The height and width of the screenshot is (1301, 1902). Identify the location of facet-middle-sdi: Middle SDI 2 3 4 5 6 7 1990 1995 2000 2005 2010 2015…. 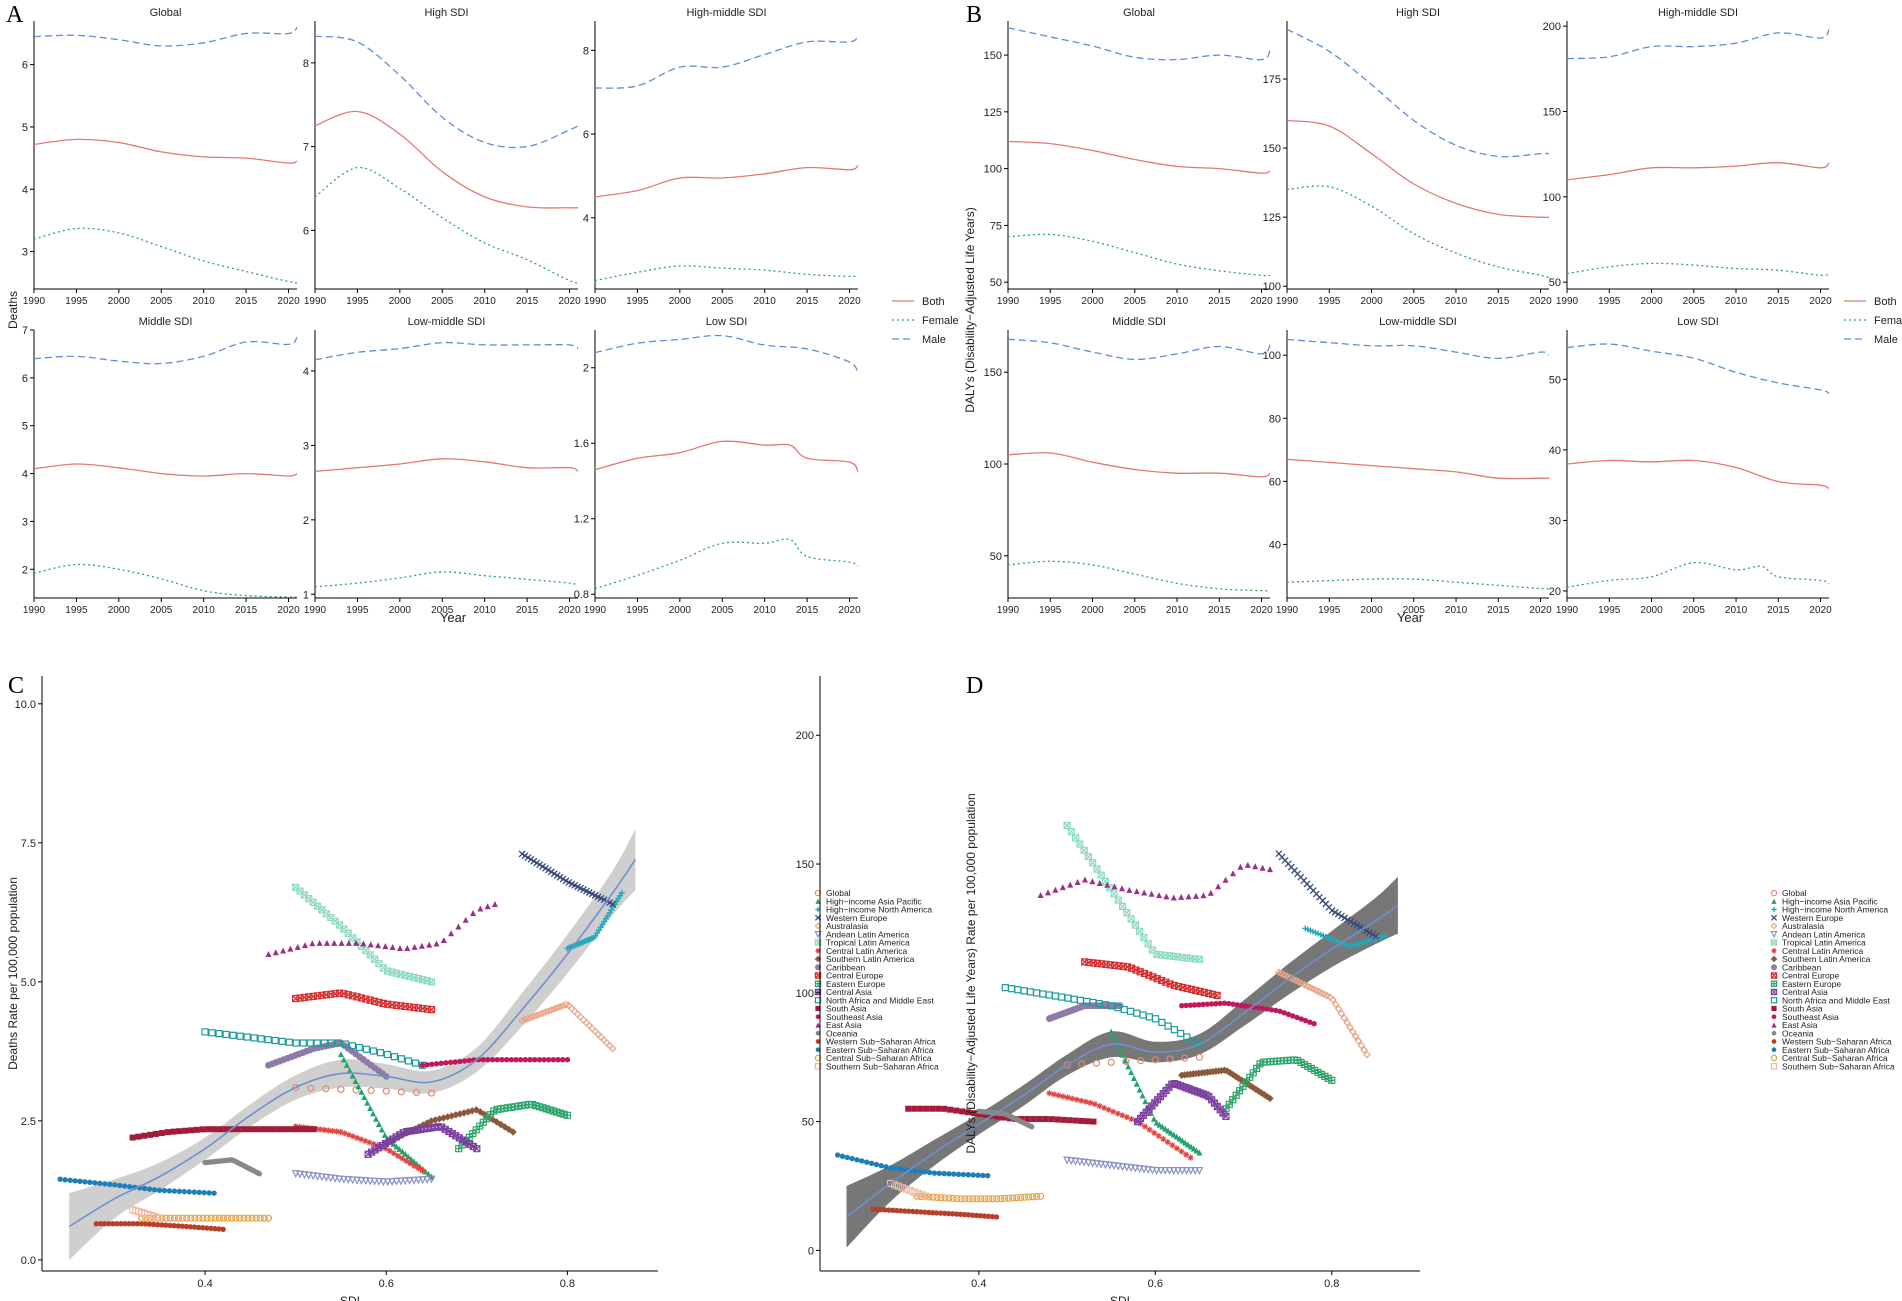
(161, 466).